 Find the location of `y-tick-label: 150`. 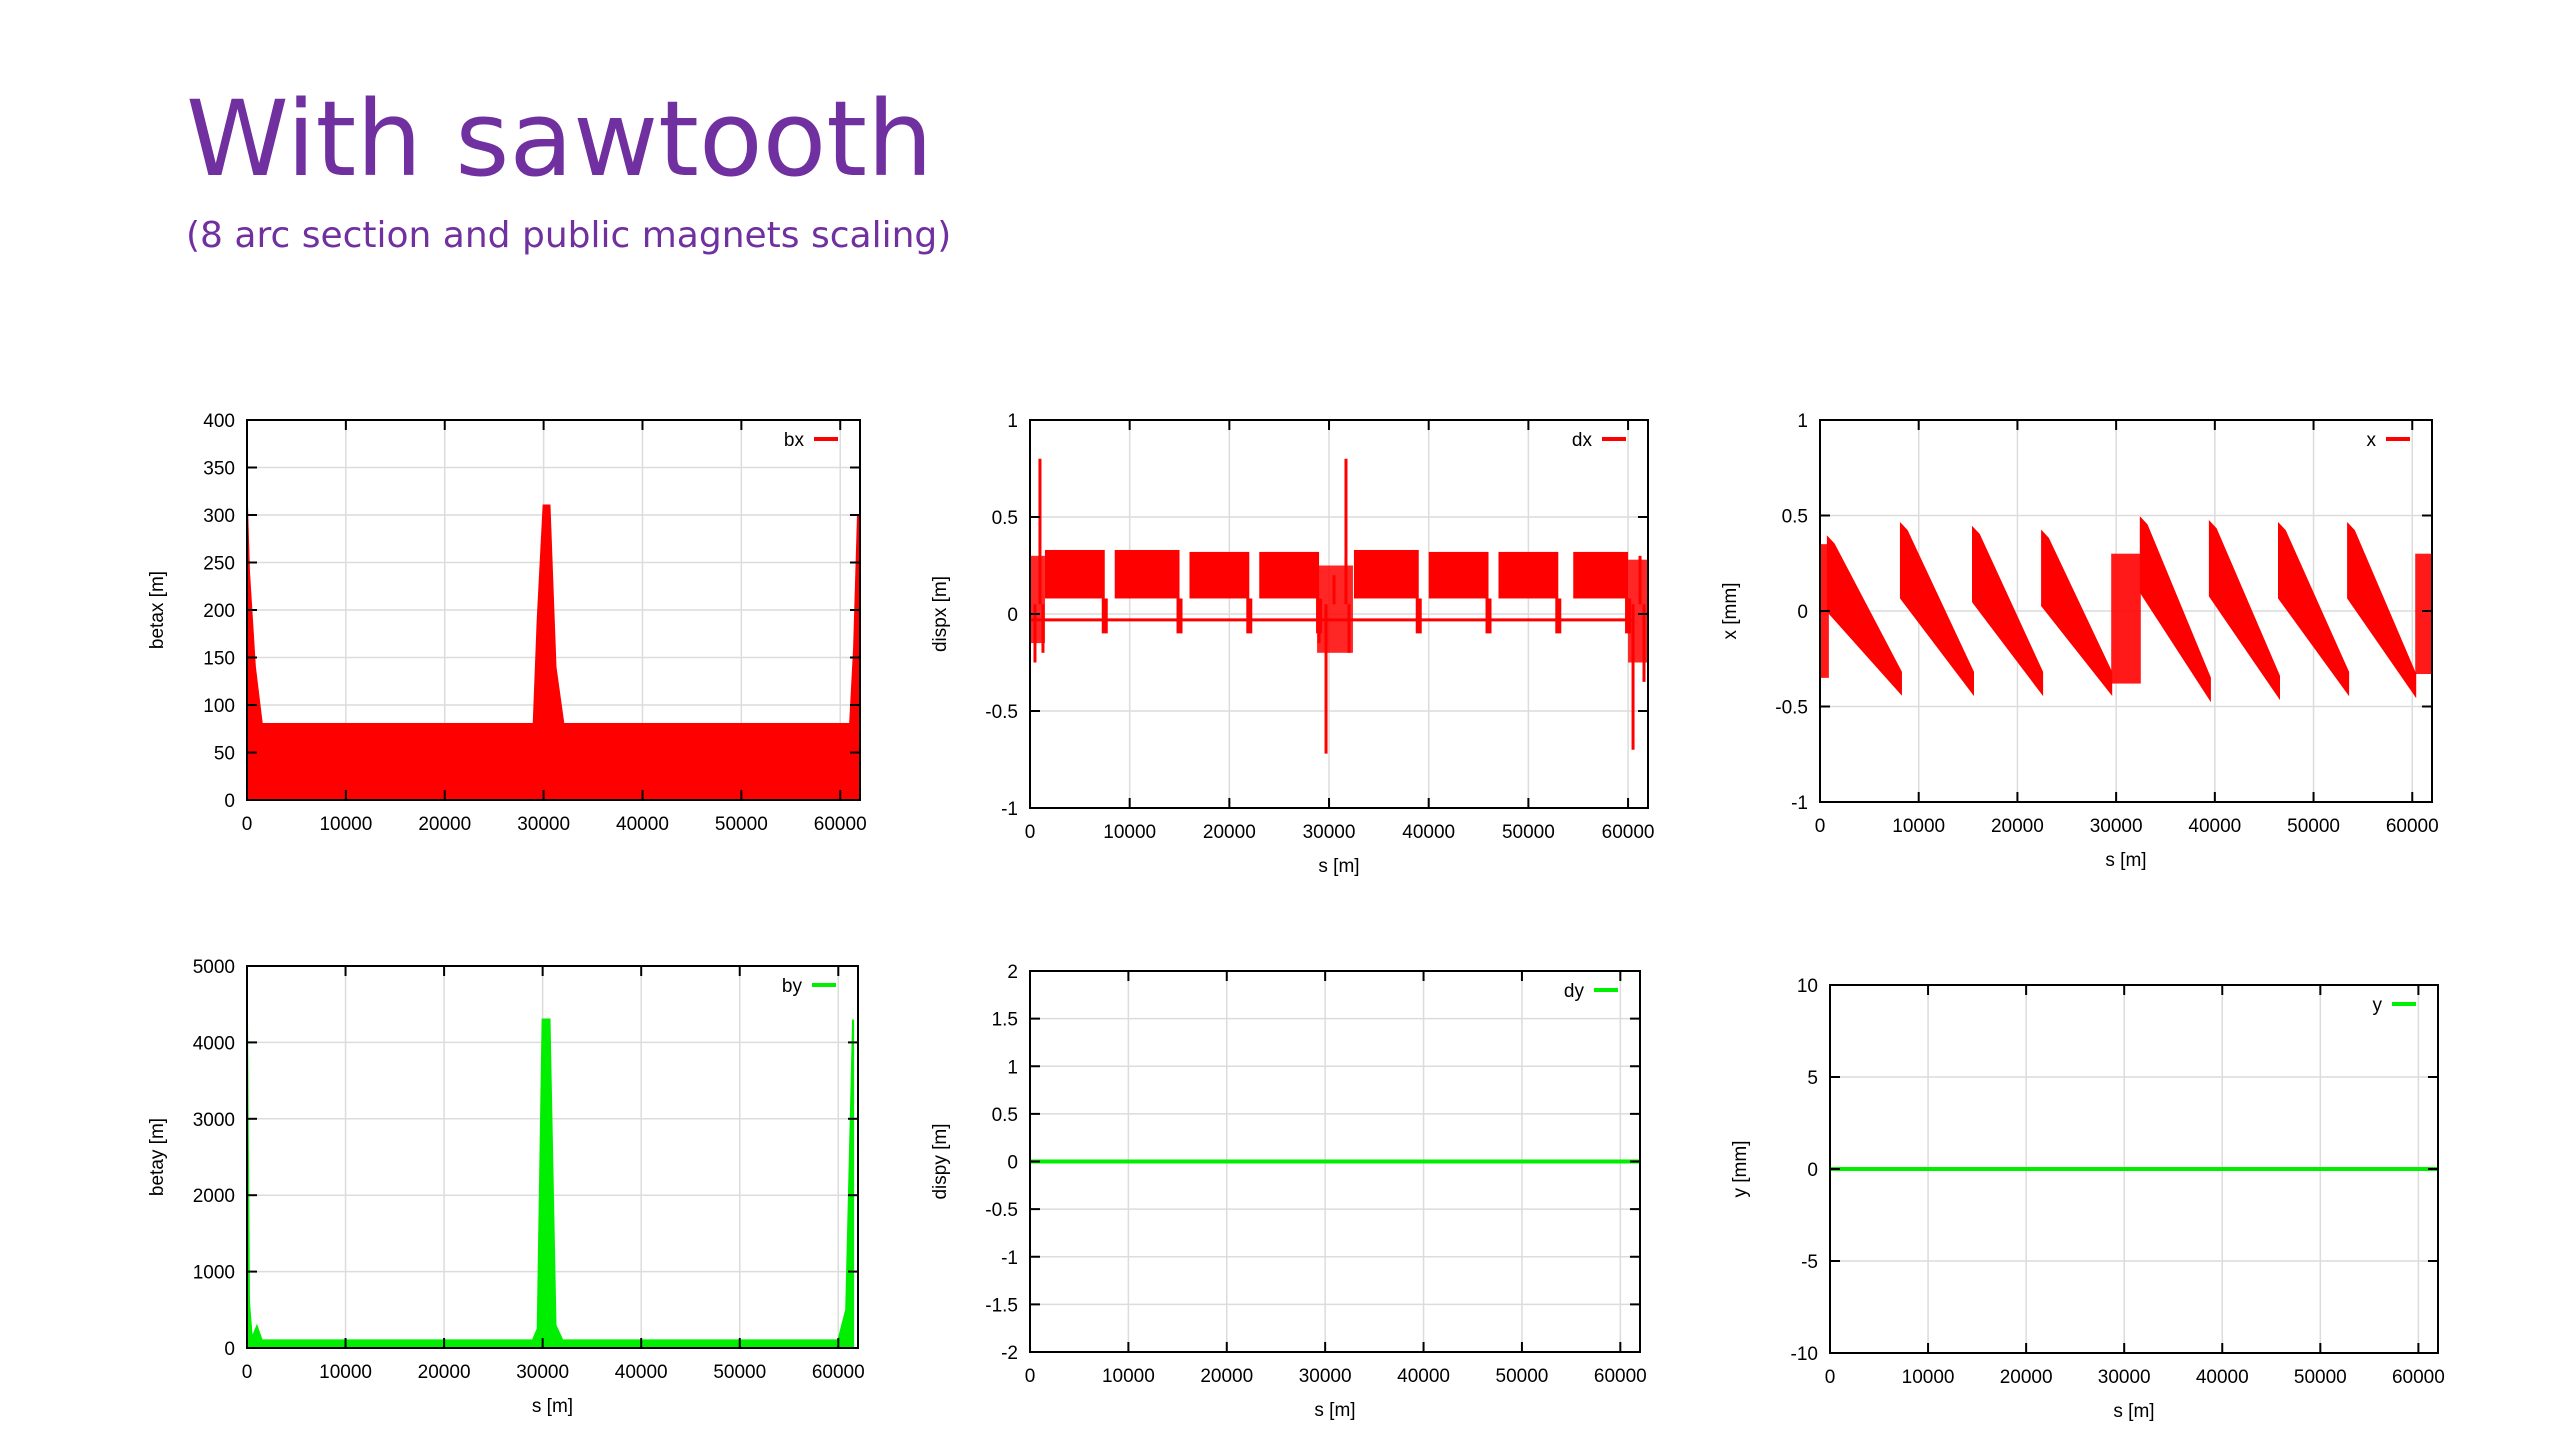

y-tick-label: 150 is located at coordinates (219, 659).